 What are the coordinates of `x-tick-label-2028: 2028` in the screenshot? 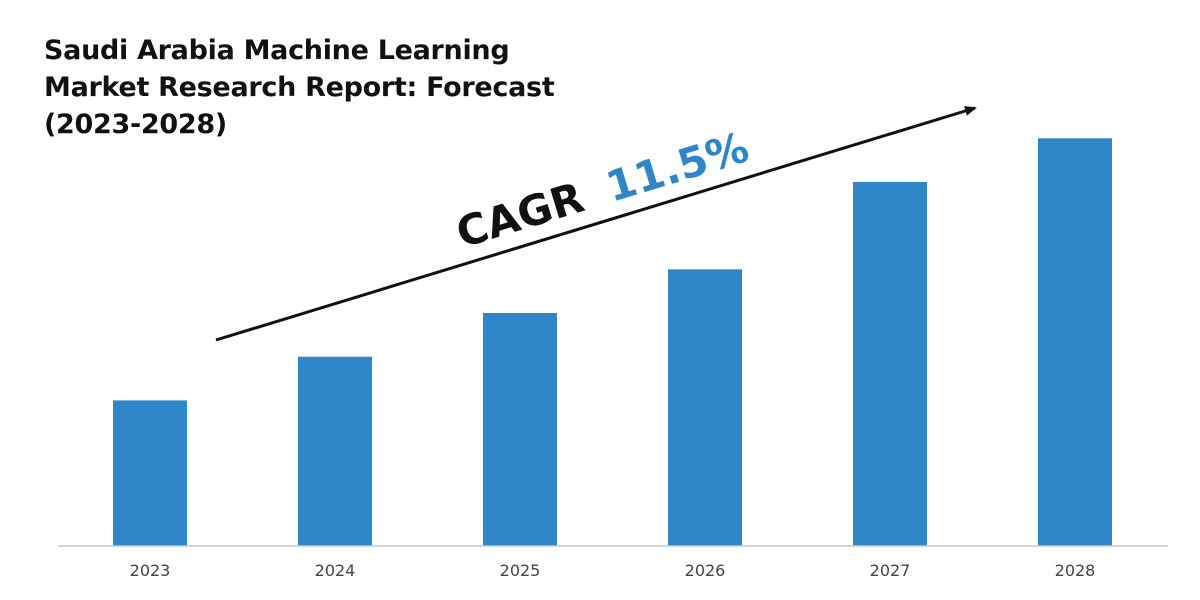 It's located at (1075, 570).